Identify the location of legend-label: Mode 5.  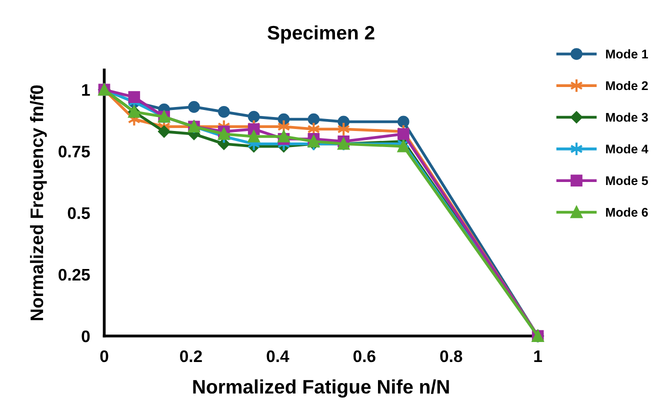
(627, 181).